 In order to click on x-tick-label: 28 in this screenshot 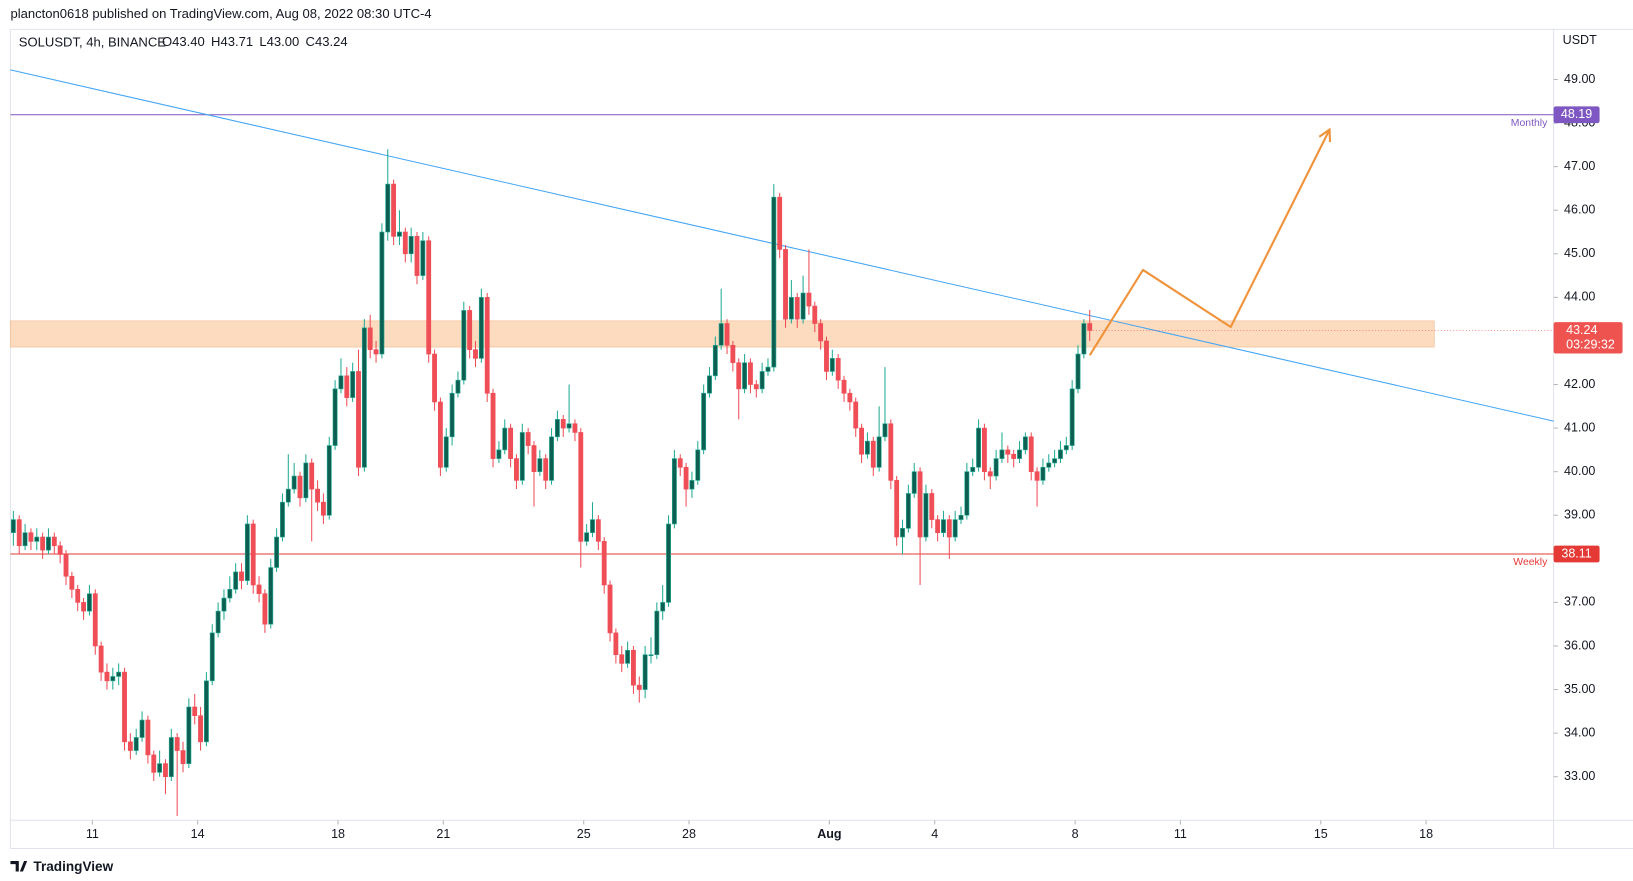, I will do `click(689, 834)`.